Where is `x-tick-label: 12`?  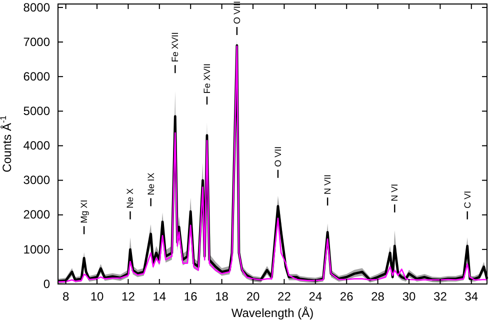 x-tick-label: 12 is located at coordinates (129, 297).